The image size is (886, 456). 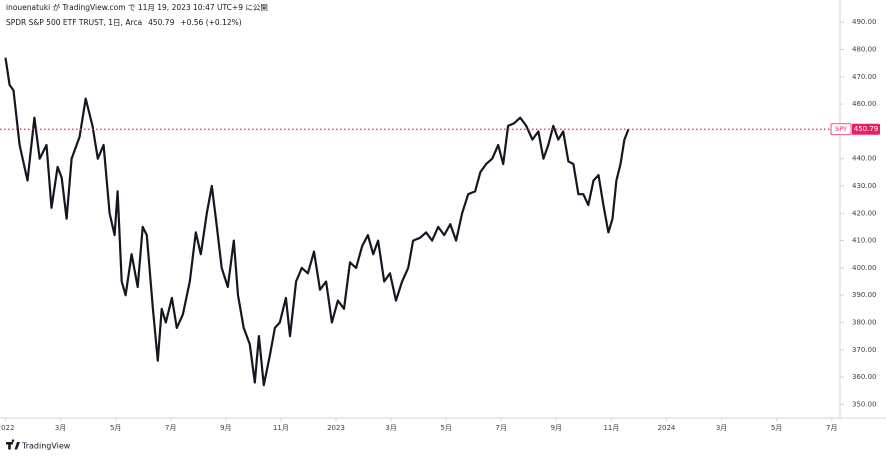 What do you see at coordinates (864, 350) in the screenshot?
I see `y-tick-label: 370.00` at bounding box center [864, 350].